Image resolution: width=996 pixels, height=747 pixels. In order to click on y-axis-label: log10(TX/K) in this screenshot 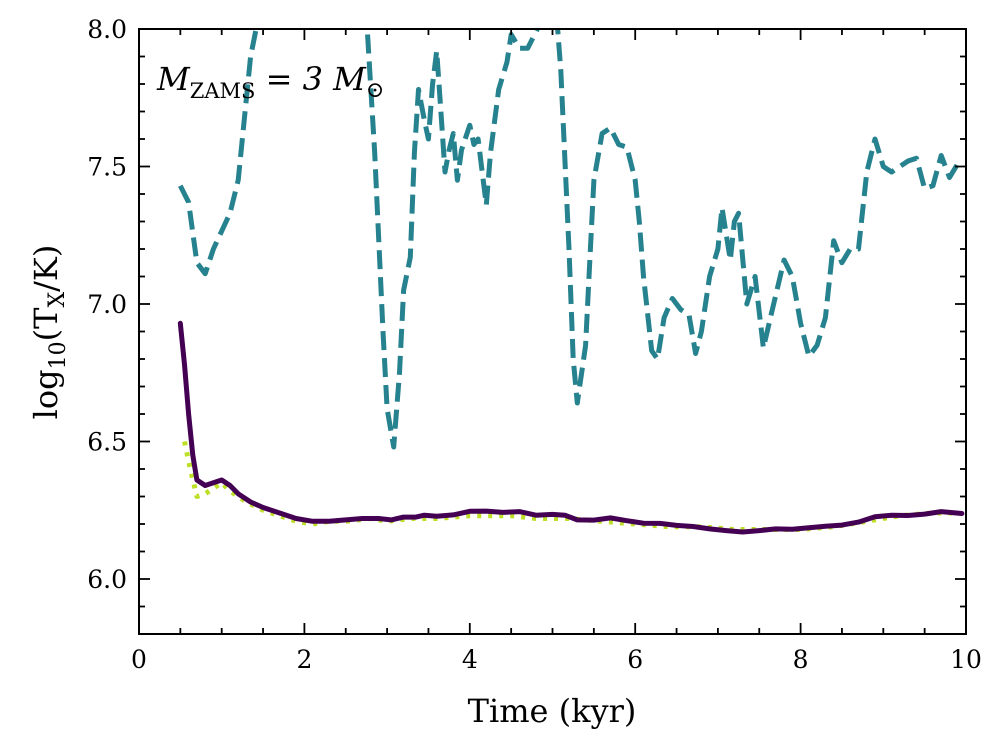, I will do `click(49, 332)`.